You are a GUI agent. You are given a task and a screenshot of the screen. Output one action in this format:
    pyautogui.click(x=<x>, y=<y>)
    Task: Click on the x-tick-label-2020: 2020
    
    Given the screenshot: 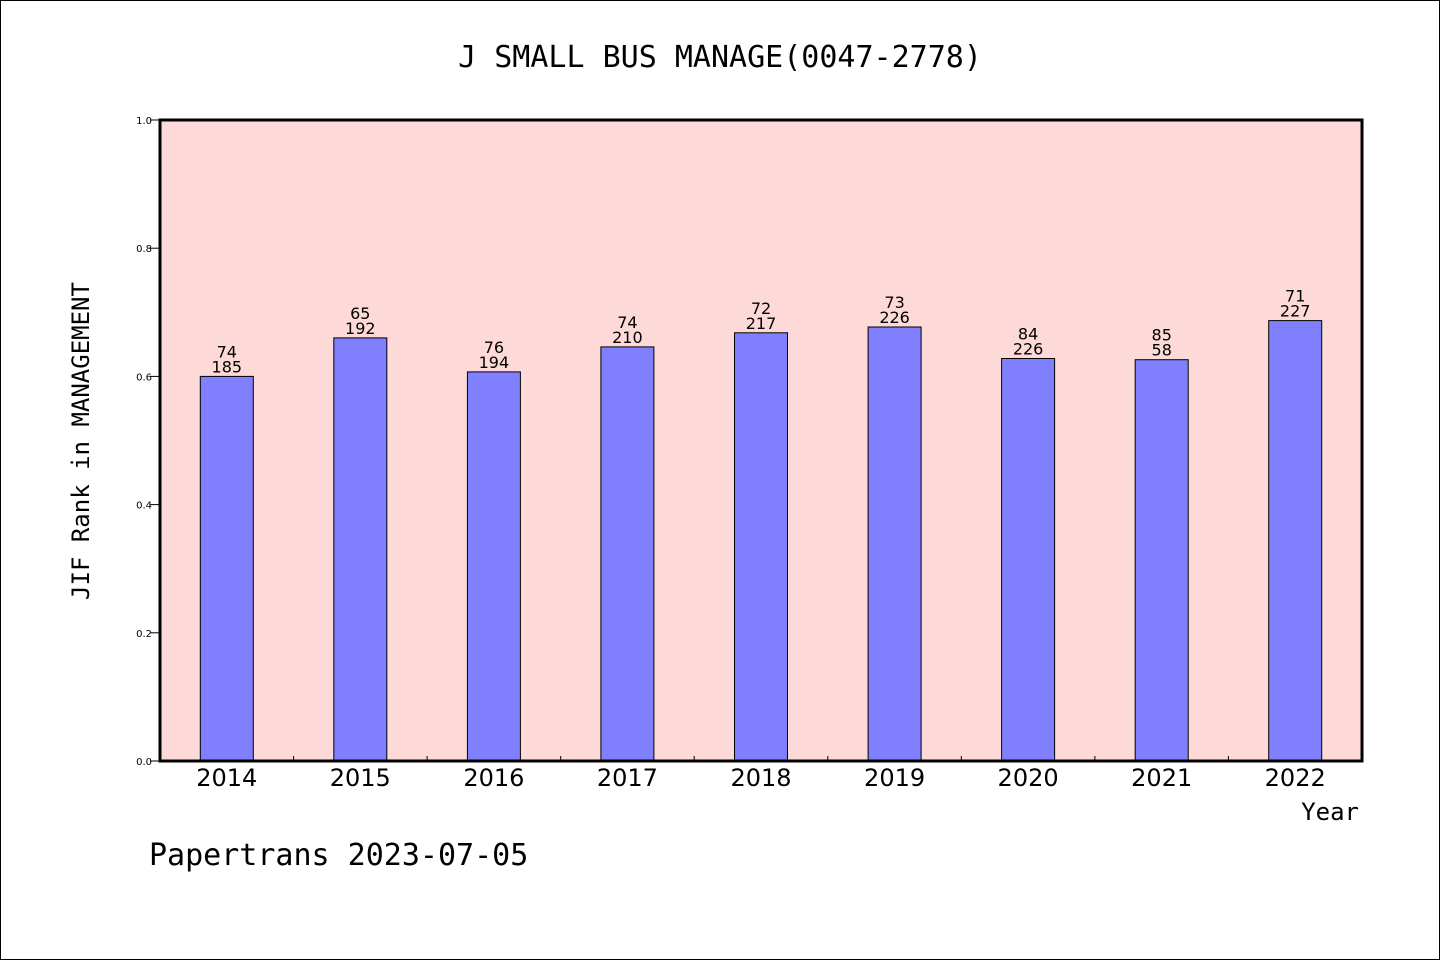 What is the action you would take?
    pyautogui.click(x=1028, y=778)
    